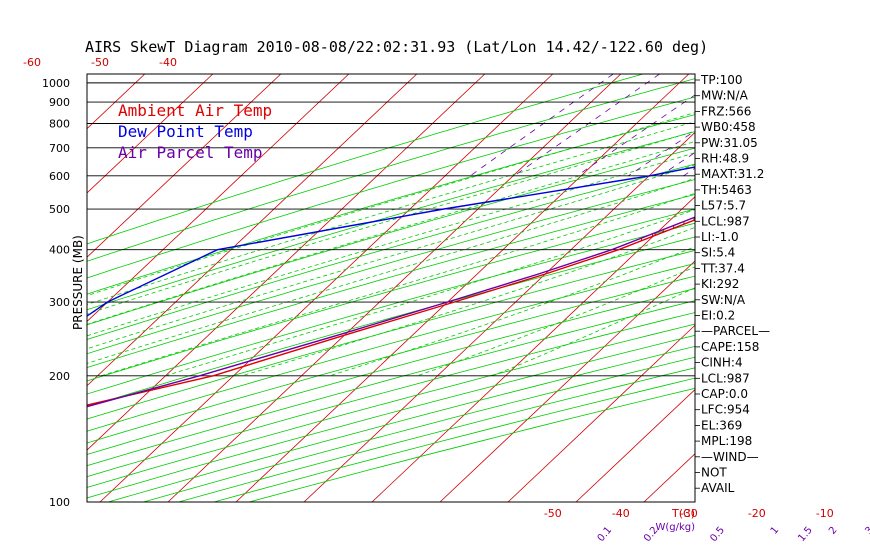 The width and height of the screenshot is (870, 560). I want to click on index-label: RH:48.9, so click(725, 159).